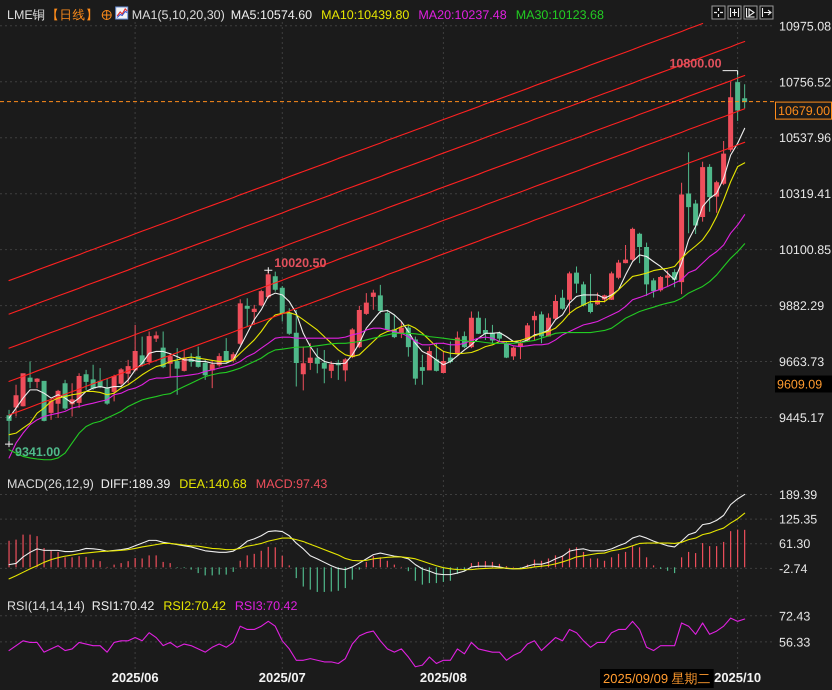  I want to click on text: MA5:10574.60, so click(271, 15).